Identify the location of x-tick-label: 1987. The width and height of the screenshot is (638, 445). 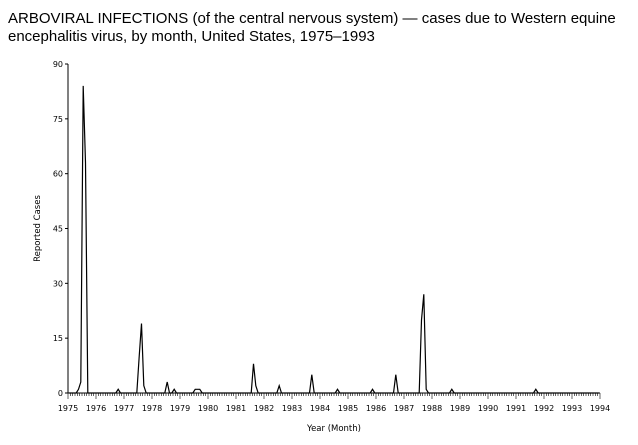
(404, 408).